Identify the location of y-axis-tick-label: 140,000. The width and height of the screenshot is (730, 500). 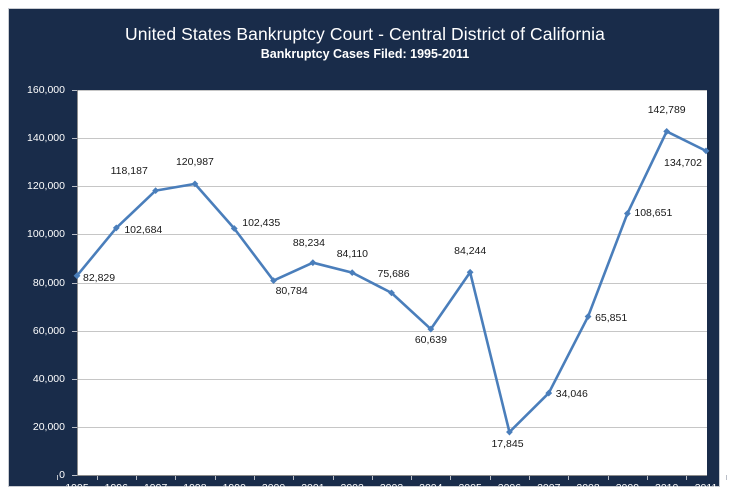
(46, 138).